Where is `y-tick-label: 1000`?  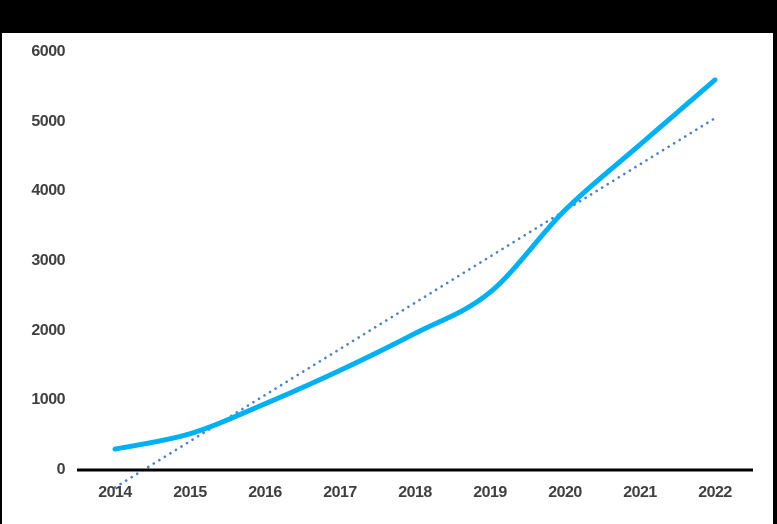 y-tick-label: 1000 is located at coordinates (48, 400).